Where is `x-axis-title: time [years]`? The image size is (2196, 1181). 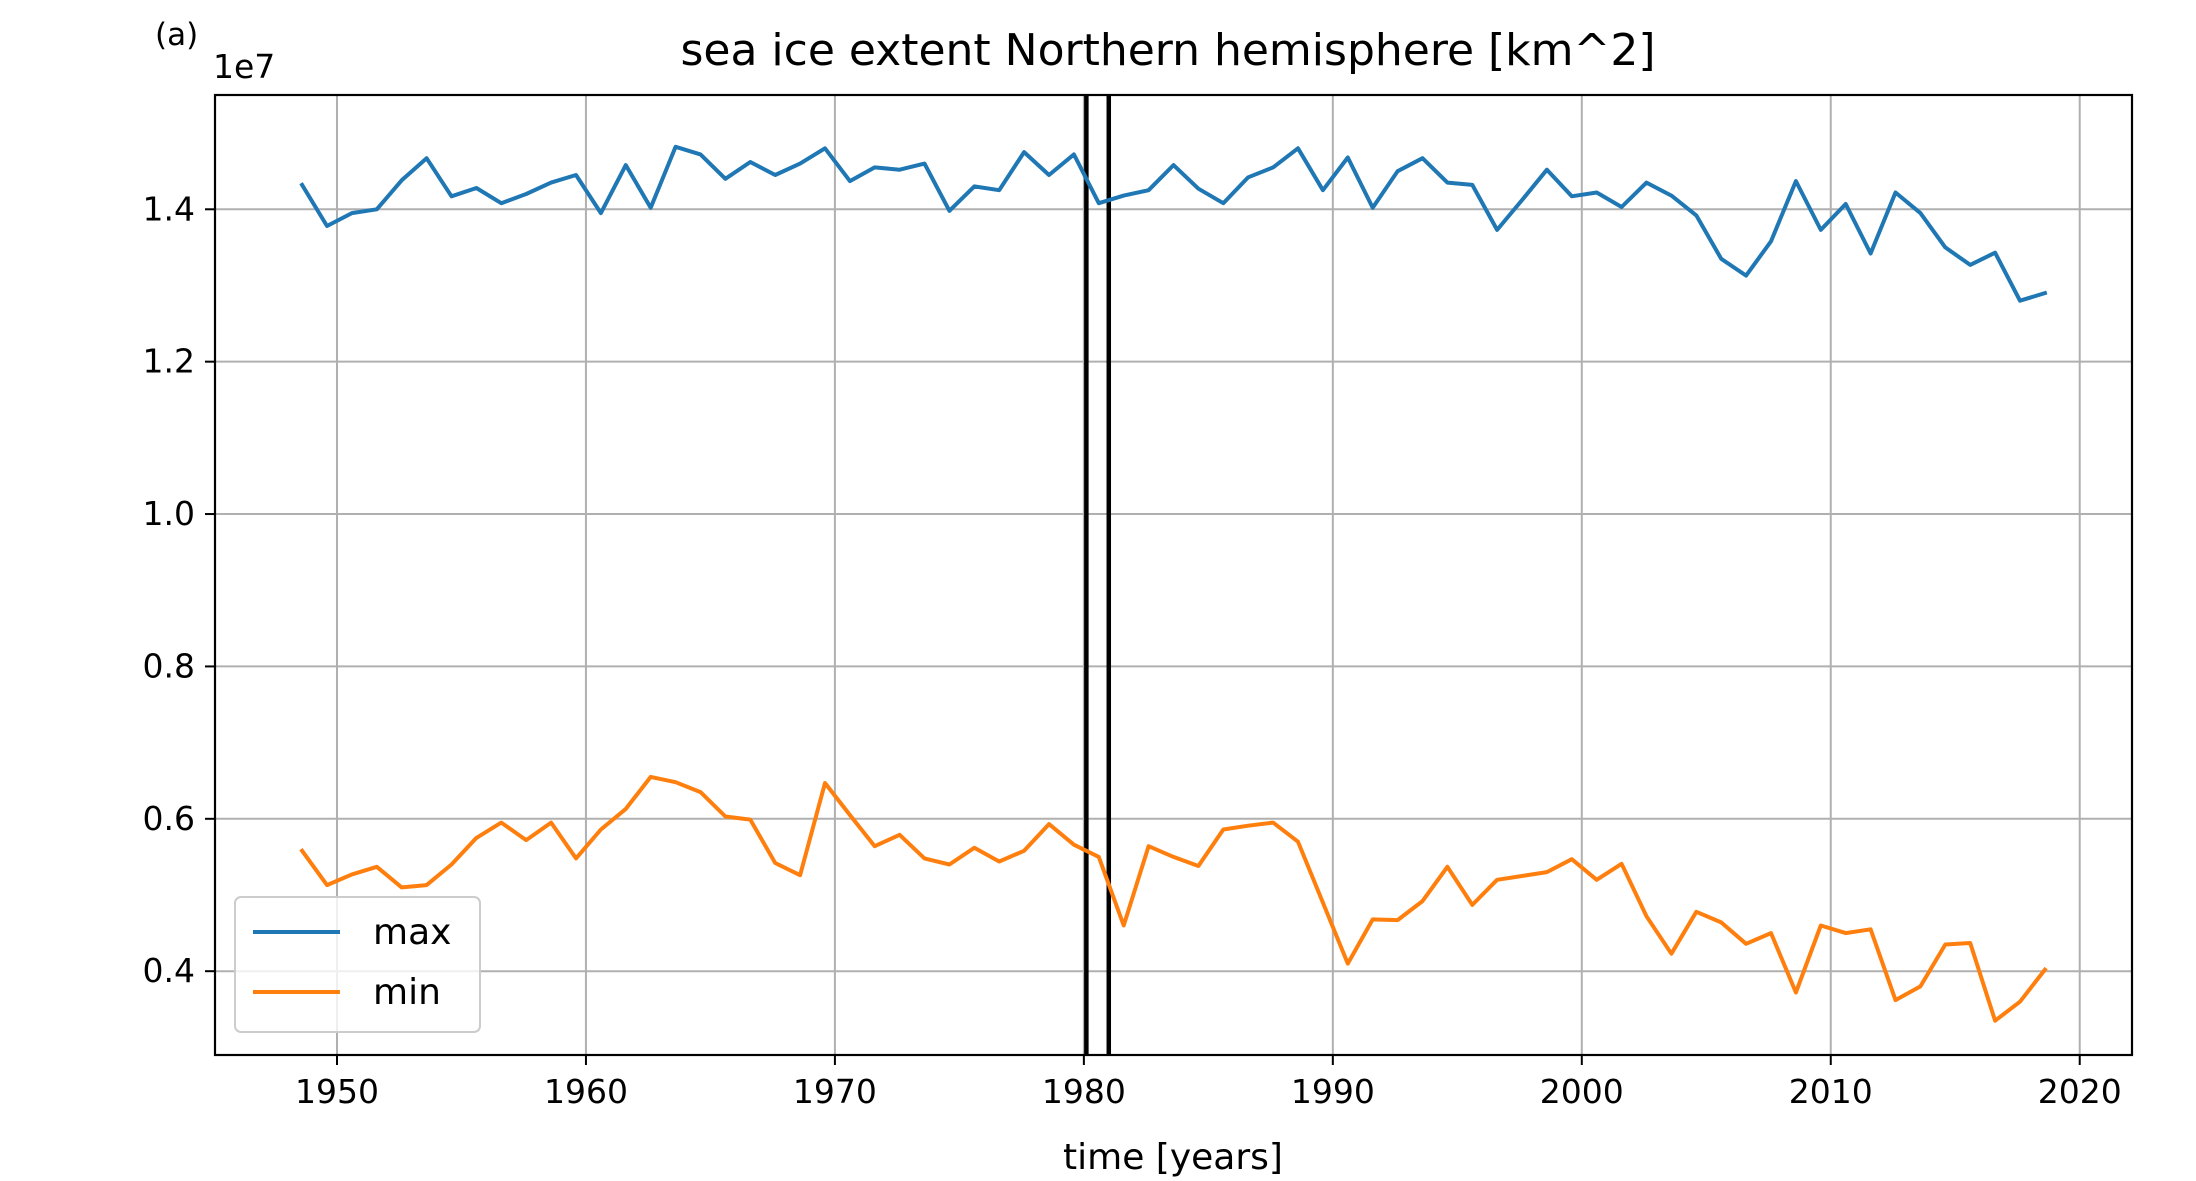 x-axis-title: time [years] is located at coordinates (1173, 1157).